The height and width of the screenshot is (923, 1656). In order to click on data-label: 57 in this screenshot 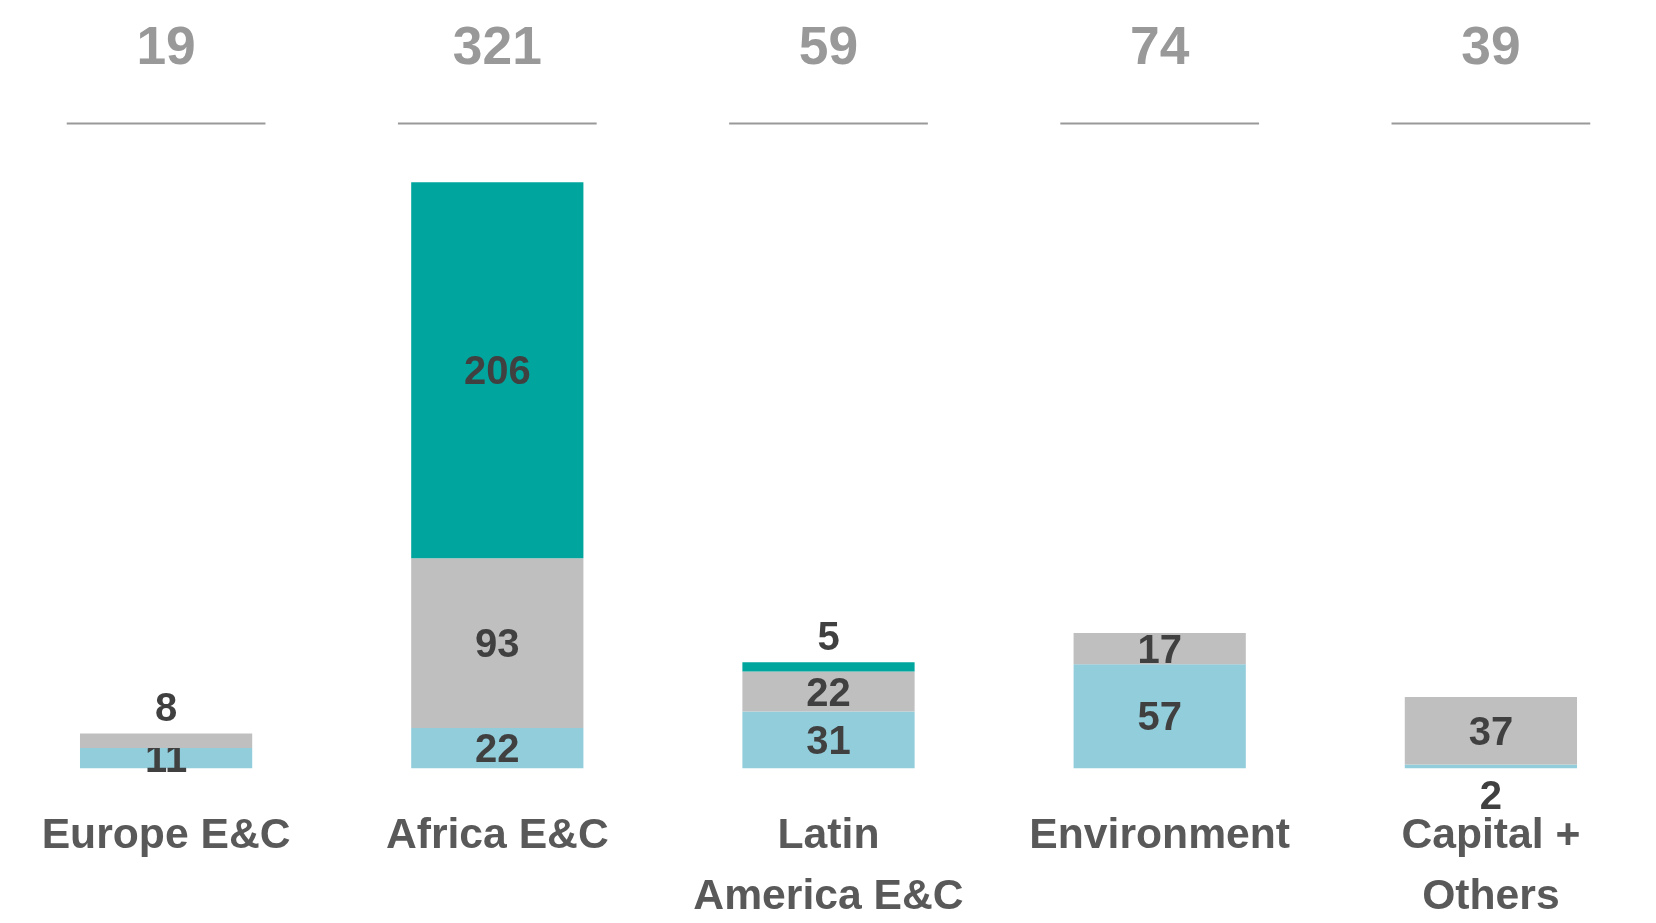, I will do `click(1159, 716)`.